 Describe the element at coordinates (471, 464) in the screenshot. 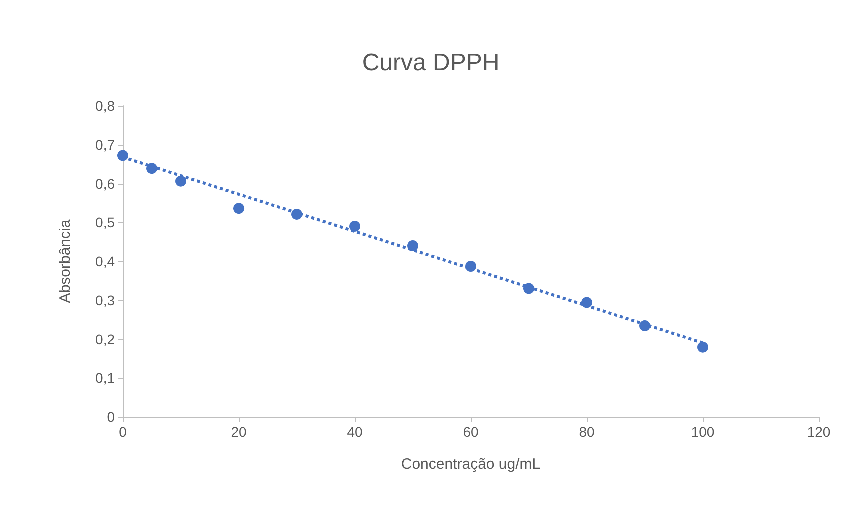

I see `x-axis-title: Concentração ug/mL` at that location.